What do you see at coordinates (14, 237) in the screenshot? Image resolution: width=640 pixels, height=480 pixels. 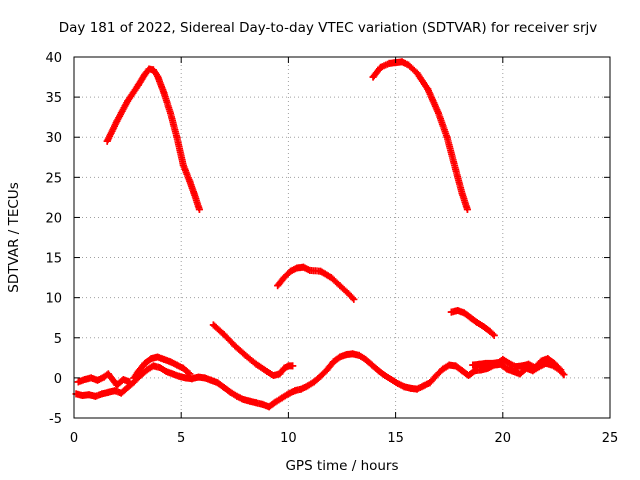 I see `y-axis-label: SDTVAR / TECUs` at bounding box center [14, 237].